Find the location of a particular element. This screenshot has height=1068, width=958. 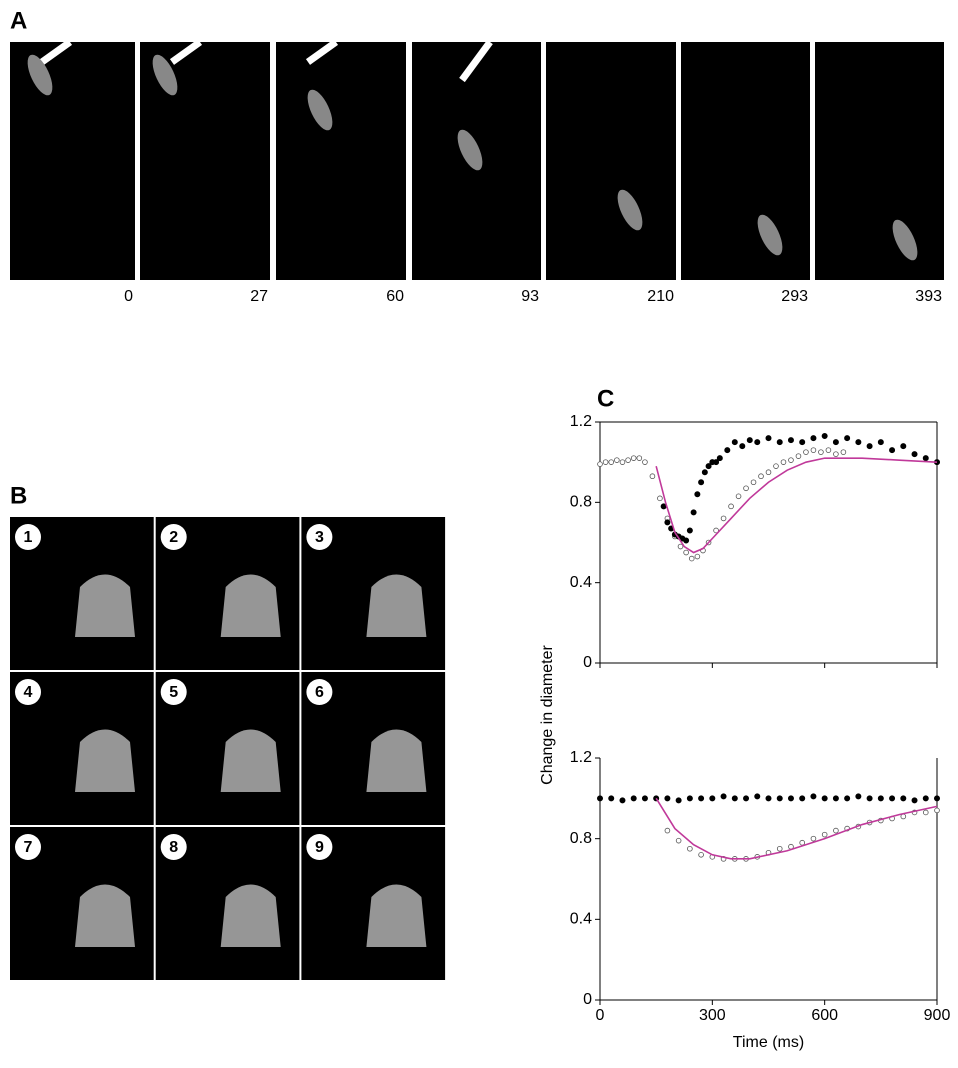

x-tick-label: 300 is located at coordinates (712, 1015).